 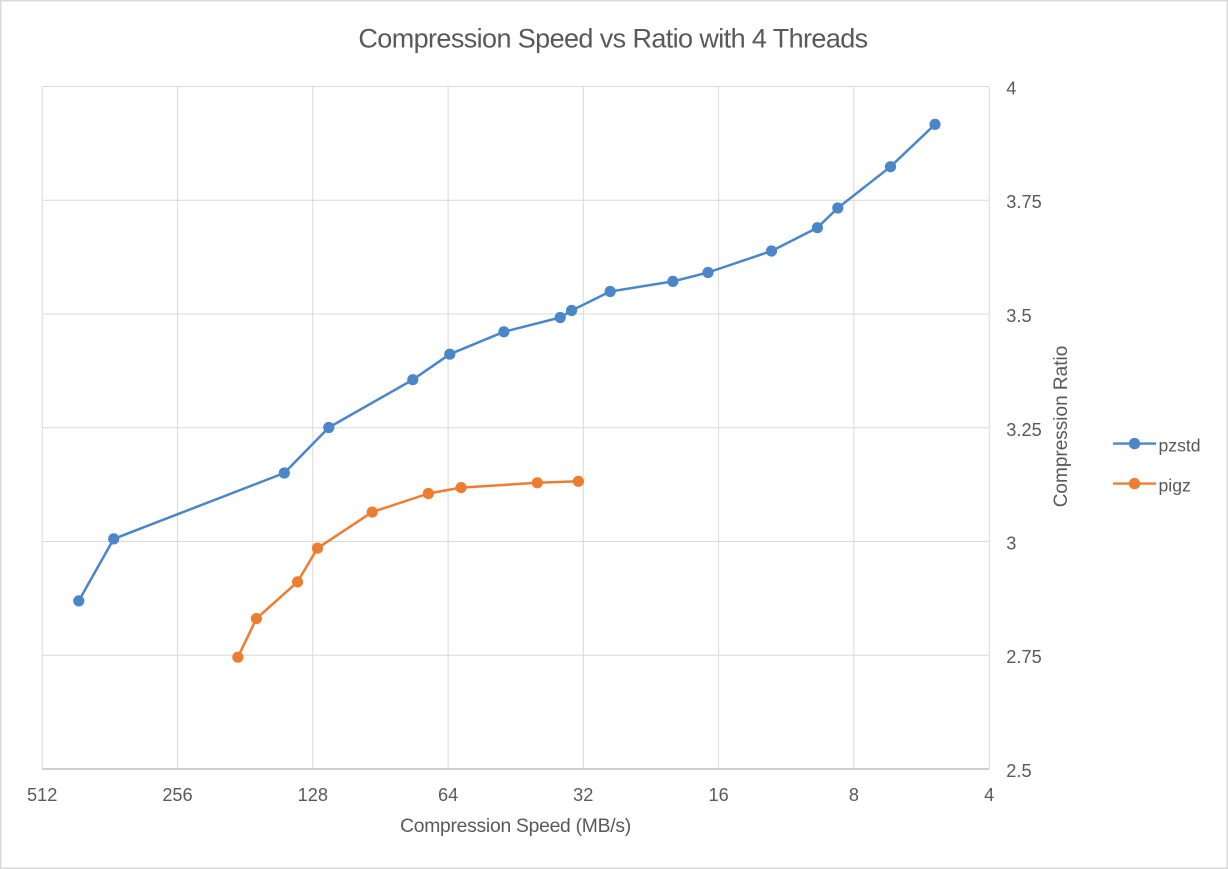 What do you see at coordinates (448, 795) in the screenshot?
I see `svg-text: 64` at bounding box center [448, 795].